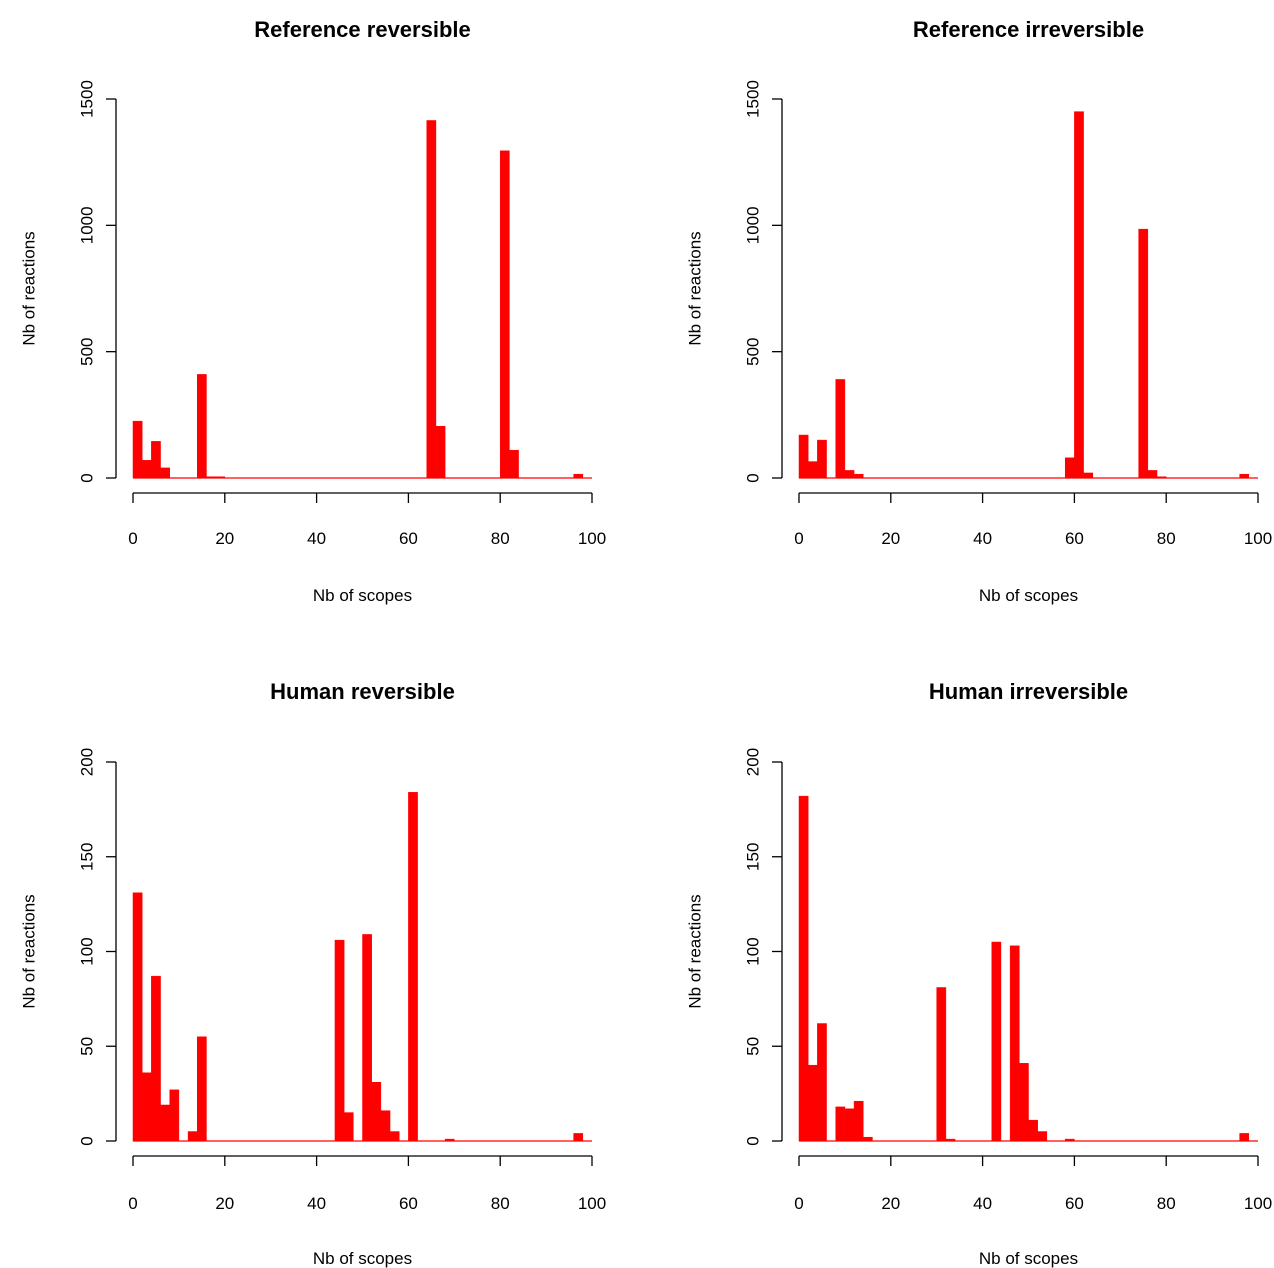  Describe the element at coordinates (1028, 29) in the screenshot. I see `chart-title: Reference irreversible` at that location.